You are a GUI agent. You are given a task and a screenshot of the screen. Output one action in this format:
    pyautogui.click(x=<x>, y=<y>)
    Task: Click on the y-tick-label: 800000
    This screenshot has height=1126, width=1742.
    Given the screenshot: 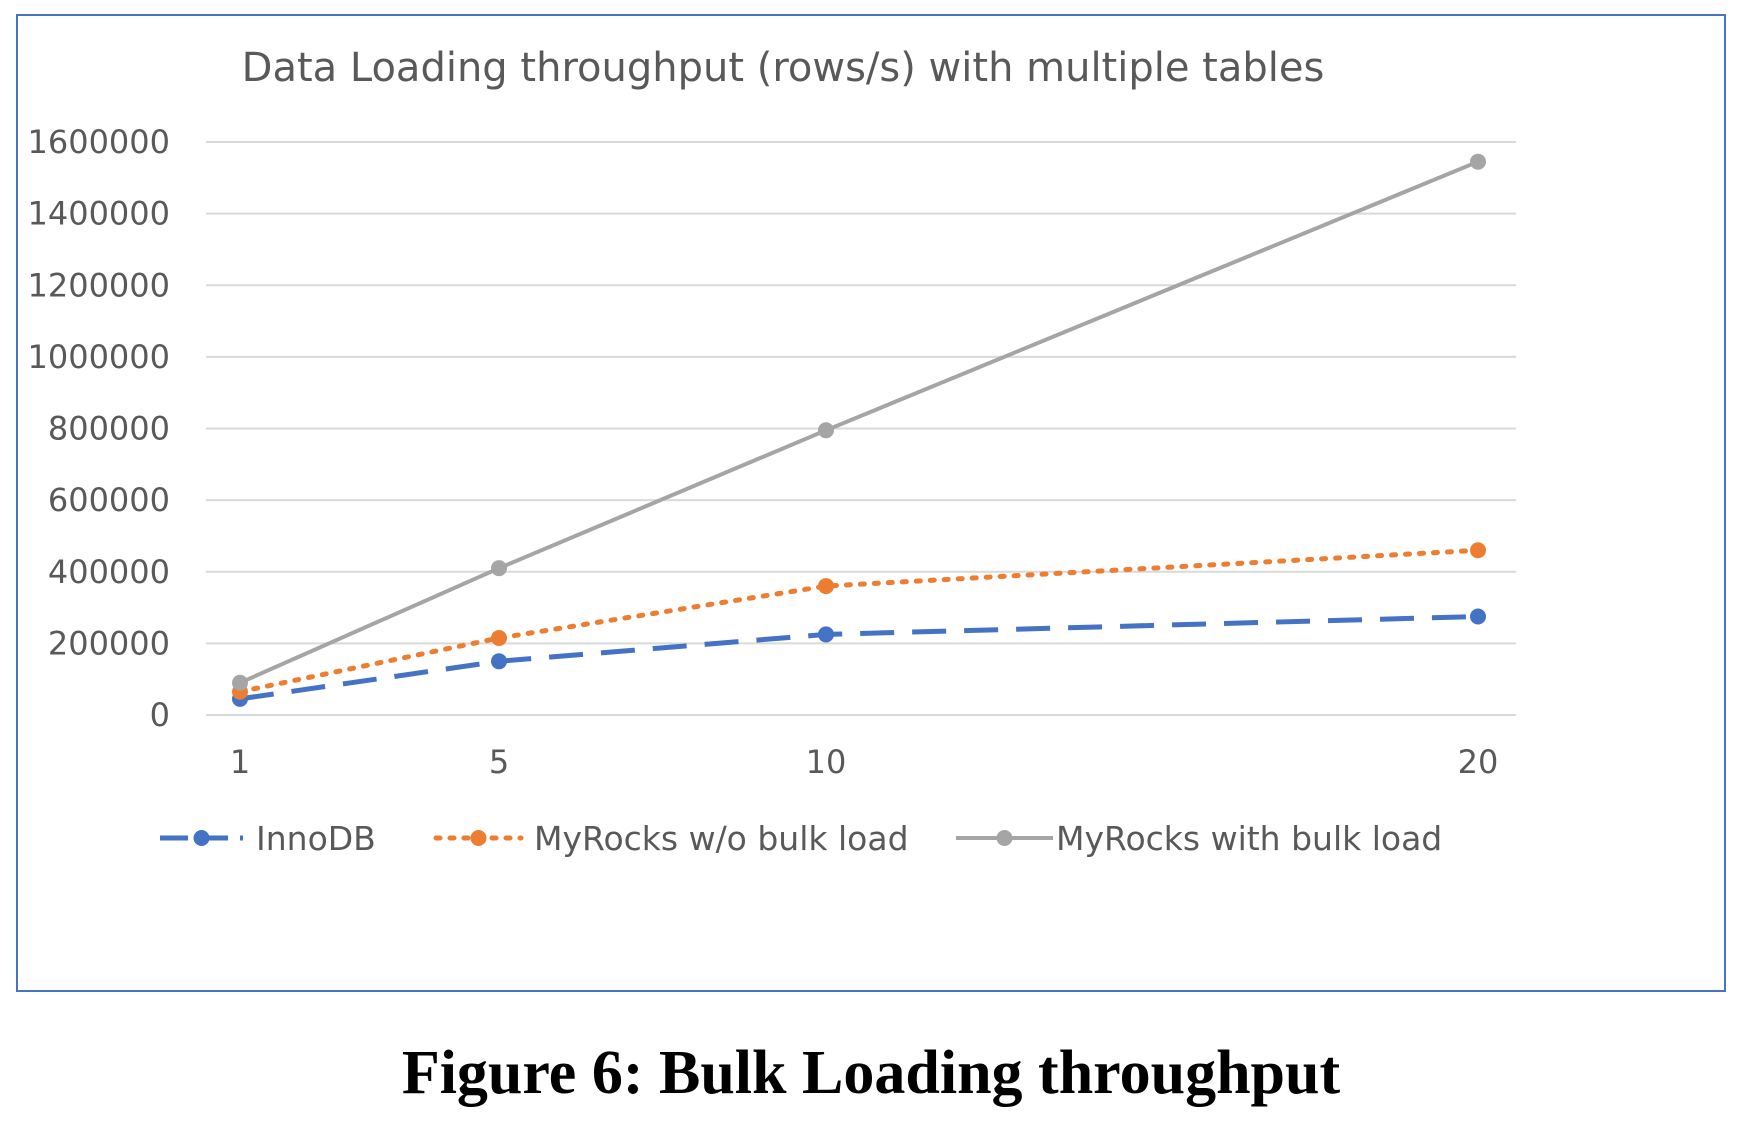 What is the action you would take?
    pyautogui.click(x=109, y=429)
    